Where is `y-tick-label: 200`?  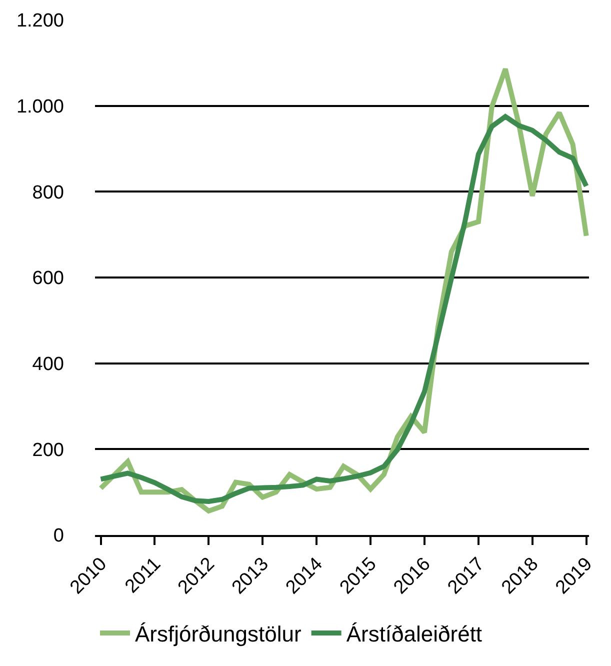
y-tick-label: 200 is located at coordinates (48, 450).